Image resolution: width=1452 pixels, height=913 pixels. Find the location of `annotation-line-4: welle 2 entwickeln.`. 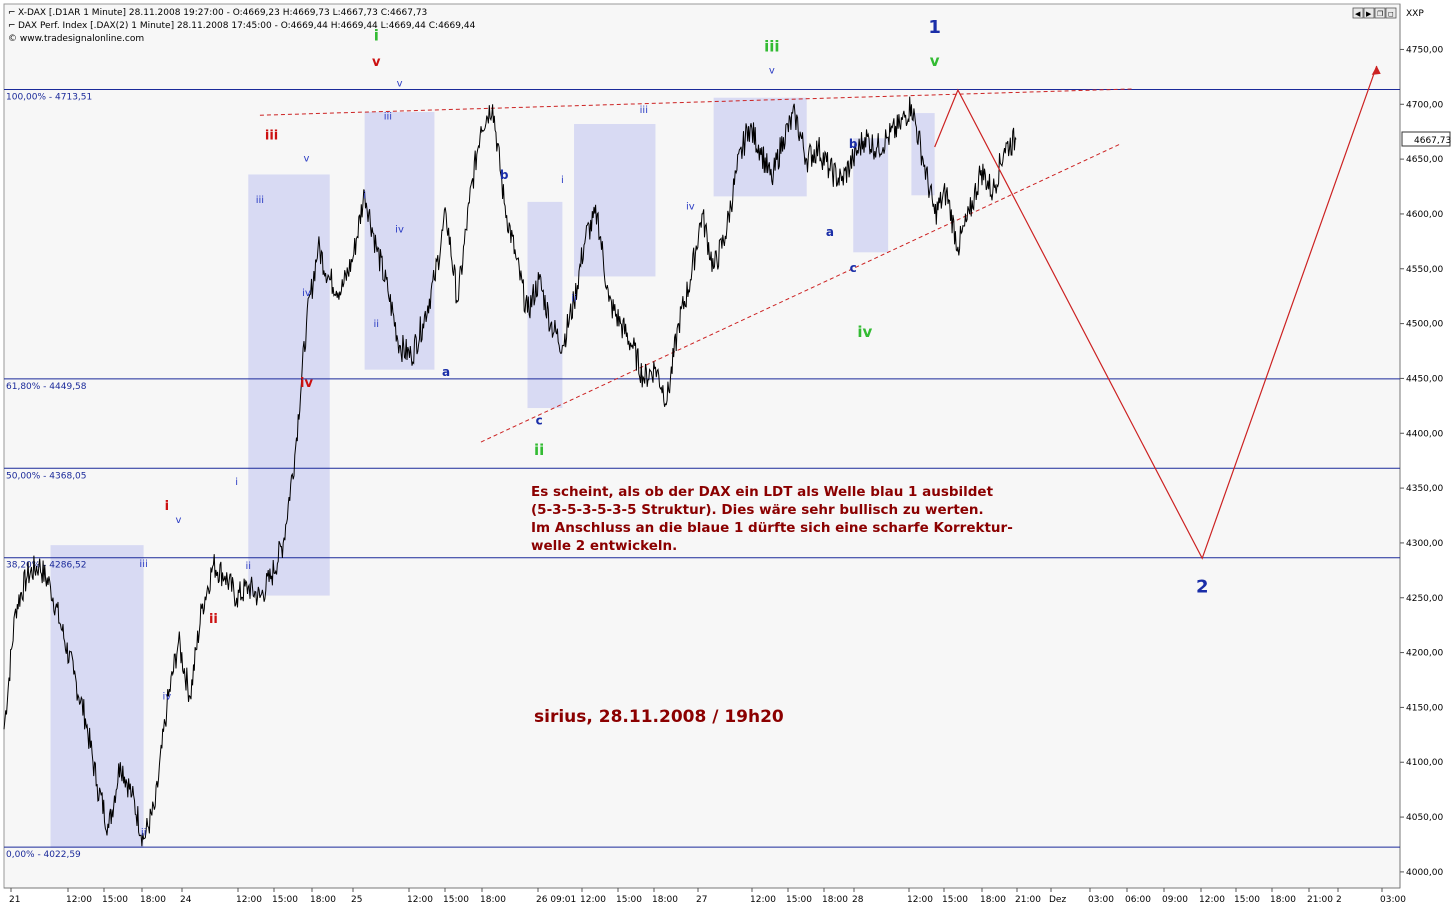

annotation-line-4: welle 2 entwickeln. is located at coordinates (604, 546).